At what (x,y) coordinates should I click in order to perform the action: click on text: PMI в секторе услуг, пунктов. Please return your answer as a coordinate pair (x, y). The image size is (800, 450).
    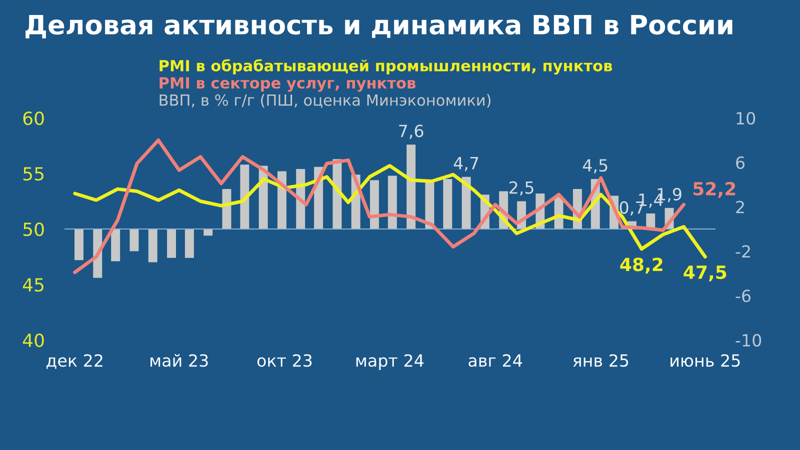
    Looking at the image, I should click on (288, 84).